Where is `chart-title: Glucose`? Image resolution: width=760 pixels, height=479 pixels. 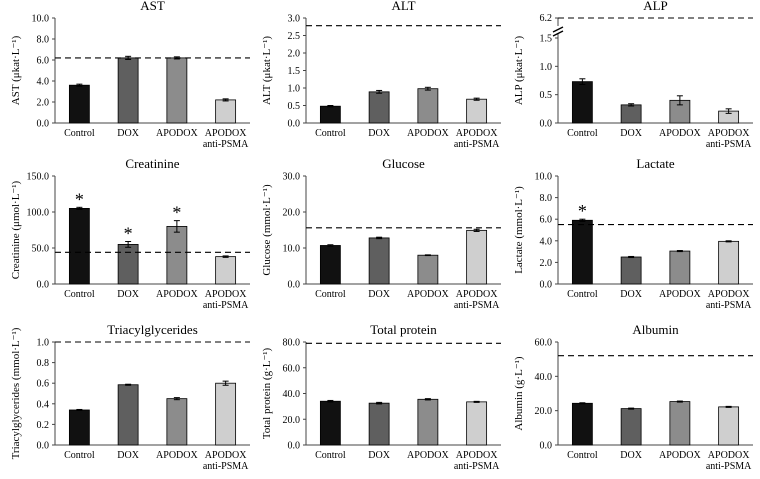 chart-title: Glucose is located at coordinates (403, 163).